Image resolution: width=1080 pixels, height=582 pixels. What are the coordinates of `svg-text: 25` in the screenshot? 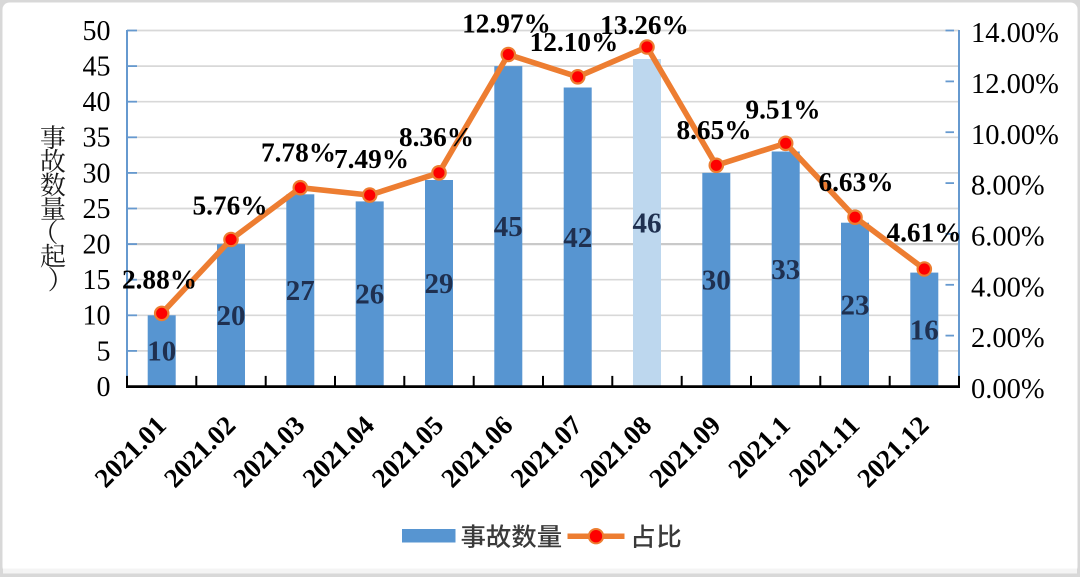 It's located at (97, 209).